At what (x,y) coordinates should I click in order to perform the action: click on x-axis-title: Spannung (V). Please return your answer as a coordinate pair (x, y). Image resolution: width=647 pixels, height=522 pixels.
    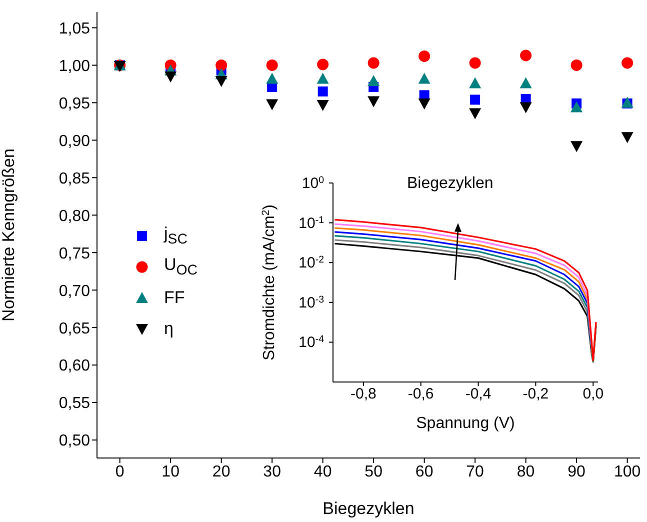
    Looking at the image, I should click on (465, 423).